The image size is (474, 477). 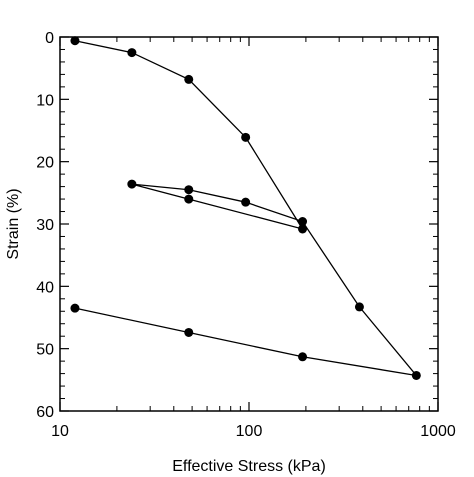 I want to click on y-axis-label: Strain (%), so click(x=13, y=223).